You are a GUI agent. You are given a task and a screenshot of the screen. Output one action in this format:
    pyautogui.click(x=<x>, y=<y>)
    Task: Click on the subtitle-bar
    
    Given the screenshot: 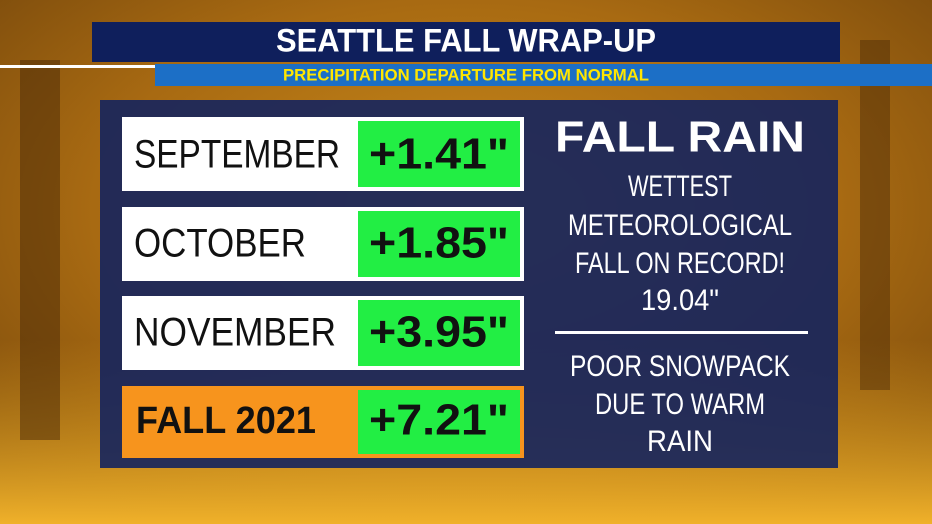 What is the action you would take?
    pyautogui.click(x=543, y=75)
    